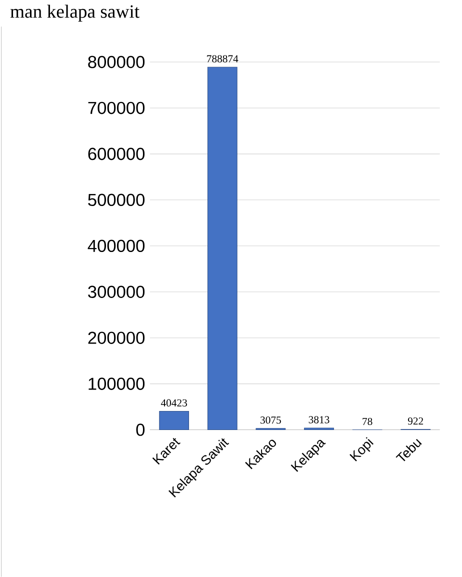 This screenshot has width=462, height=577. I want to click on x-tick-label: Tebu, so click(409, 450).